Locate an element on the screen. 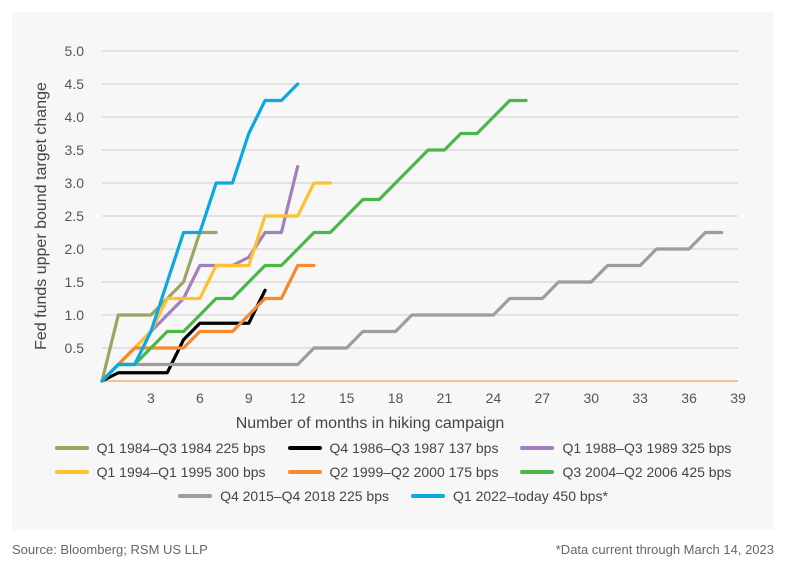 The height and width of the screenshot is (575, 786). x-tick-label: 18 is located at coordinates (396, 398).